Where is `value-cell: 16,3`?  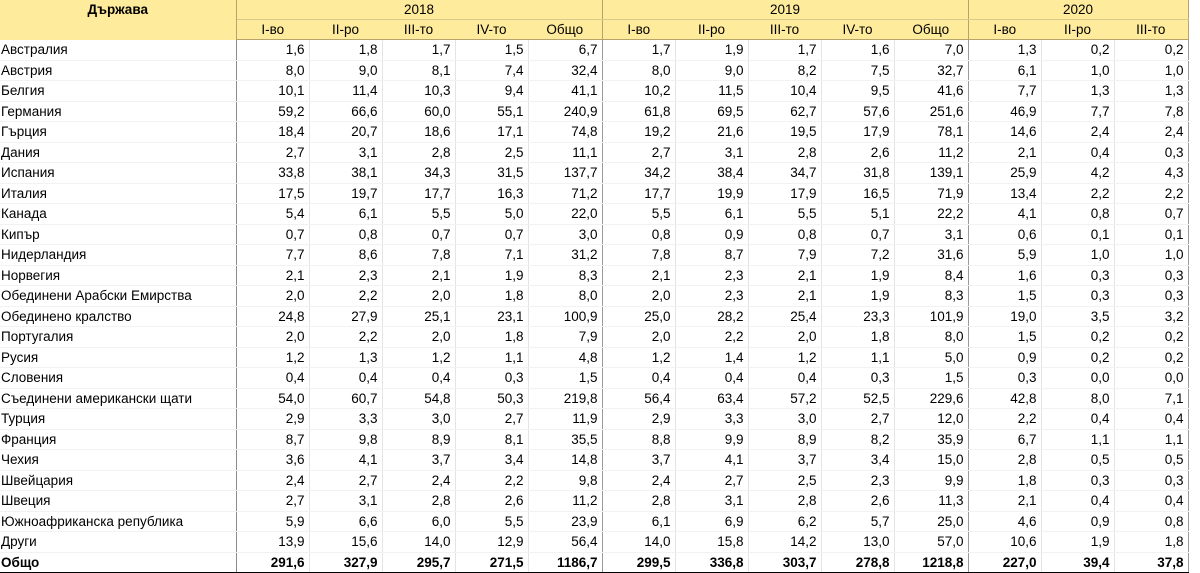
value-cell: 16,3 is located at coordinates (492, 193).